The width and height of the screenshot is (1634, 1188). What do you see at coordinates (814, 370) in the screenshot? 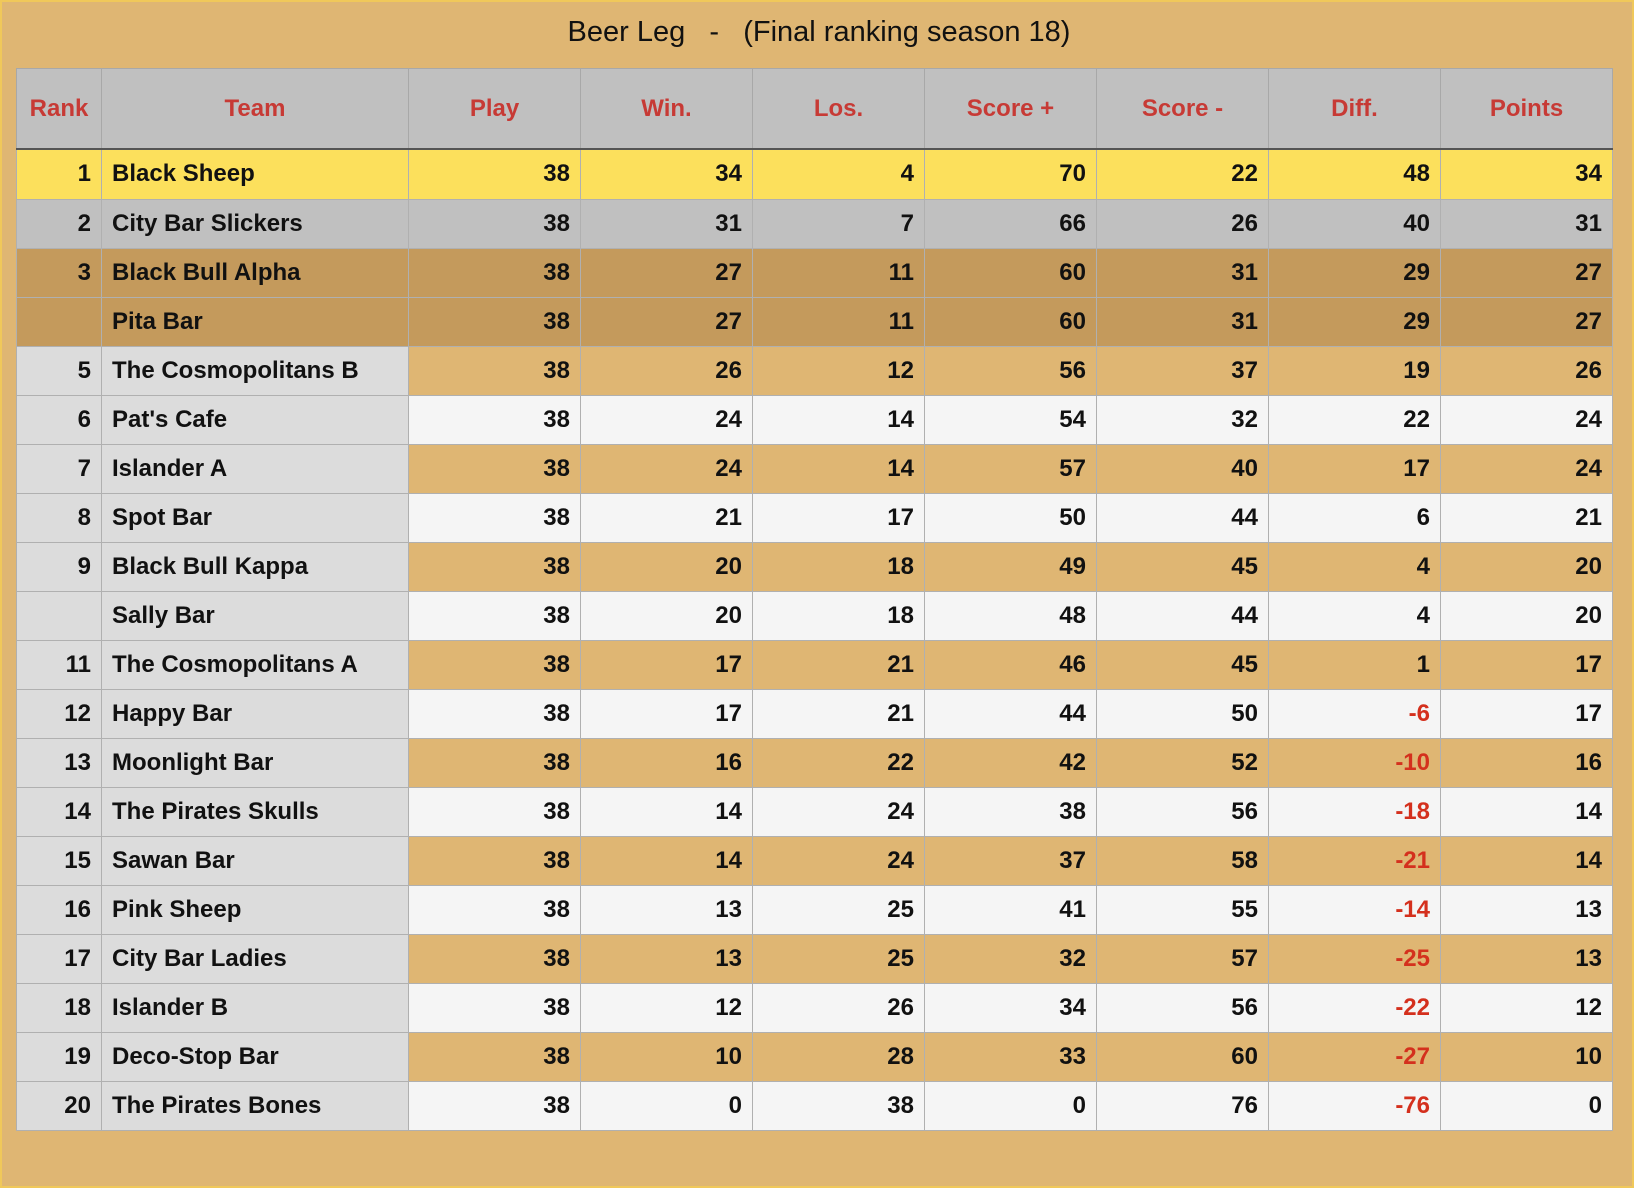
I see `table-row: 5 The Cosmopolitans B 38 26 12 56 37 19 26` at bounding box center [814, 370].